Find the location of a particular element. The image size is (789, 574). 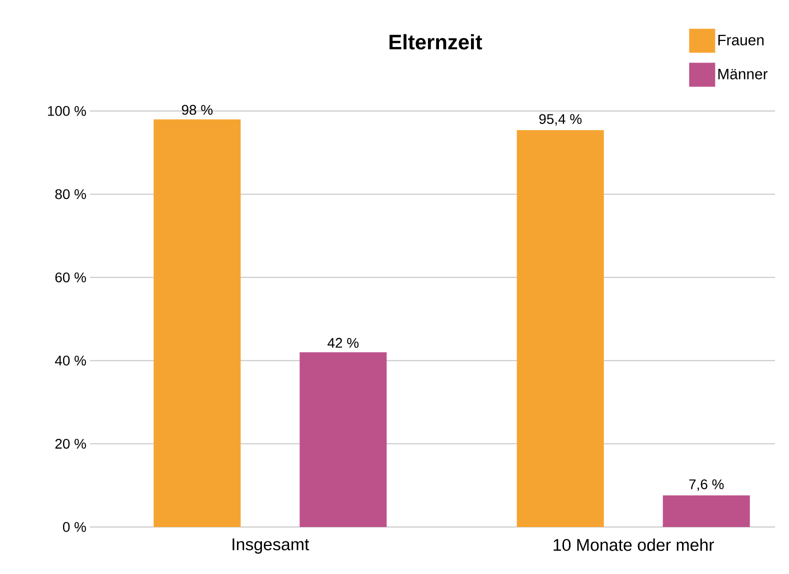

y-tick-label: 0 % is located at coordinates (74, 527).